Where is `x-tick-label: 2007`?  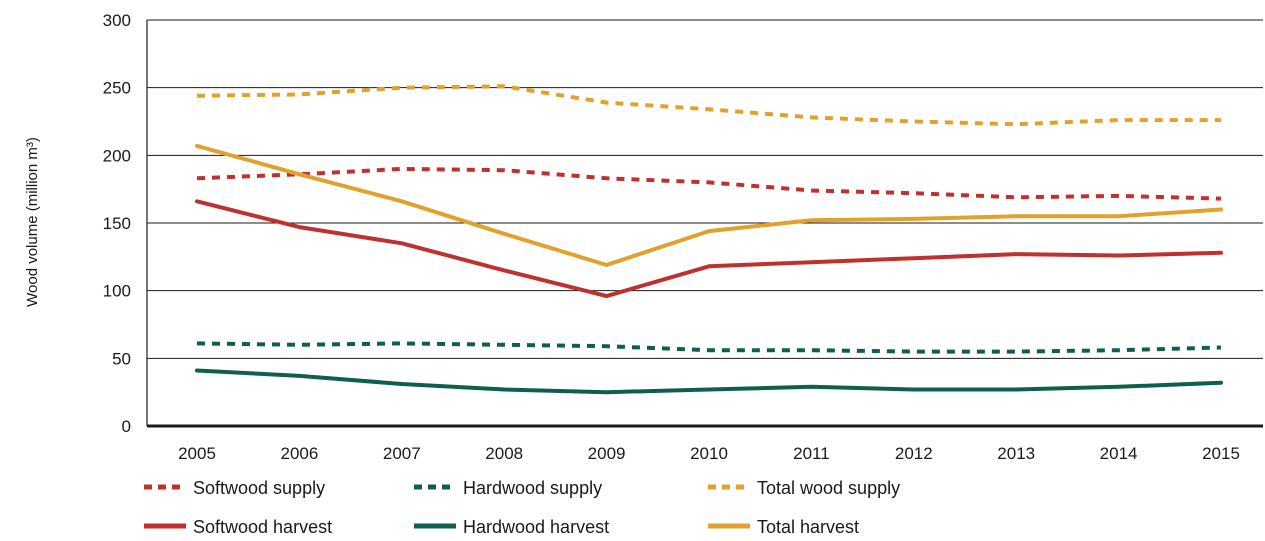
x-tick-label: 2007 is located at coordinates (402, 453).